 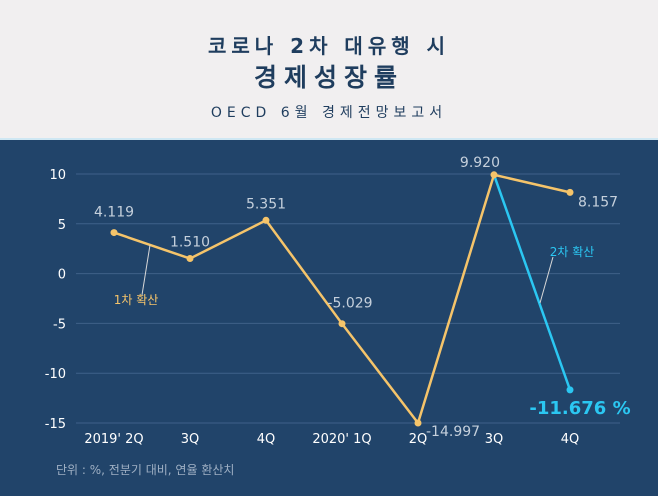 I want to click on y-tick-label: 5, so click(x=62, y=225).